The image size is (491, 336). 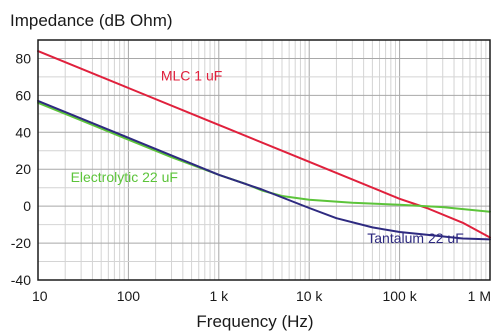 I want to click on series-label-tantalum-22-uf: Tantalum 22 uF, so click(x=415, y=238).